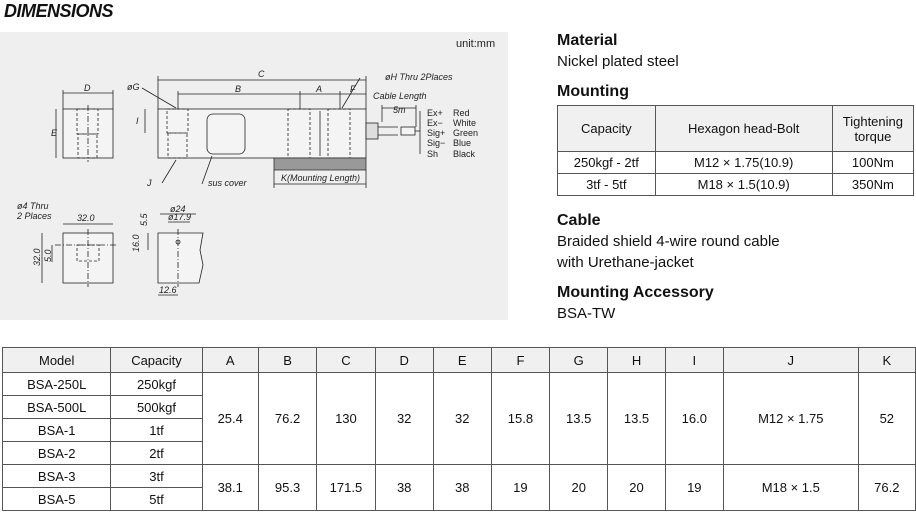 This screenshot has height=517, width=916. Describe the element at coordinates (668, 241) in the screenshot. I see `cable-line-1: Braided shield 4-wire round cable` at that location.